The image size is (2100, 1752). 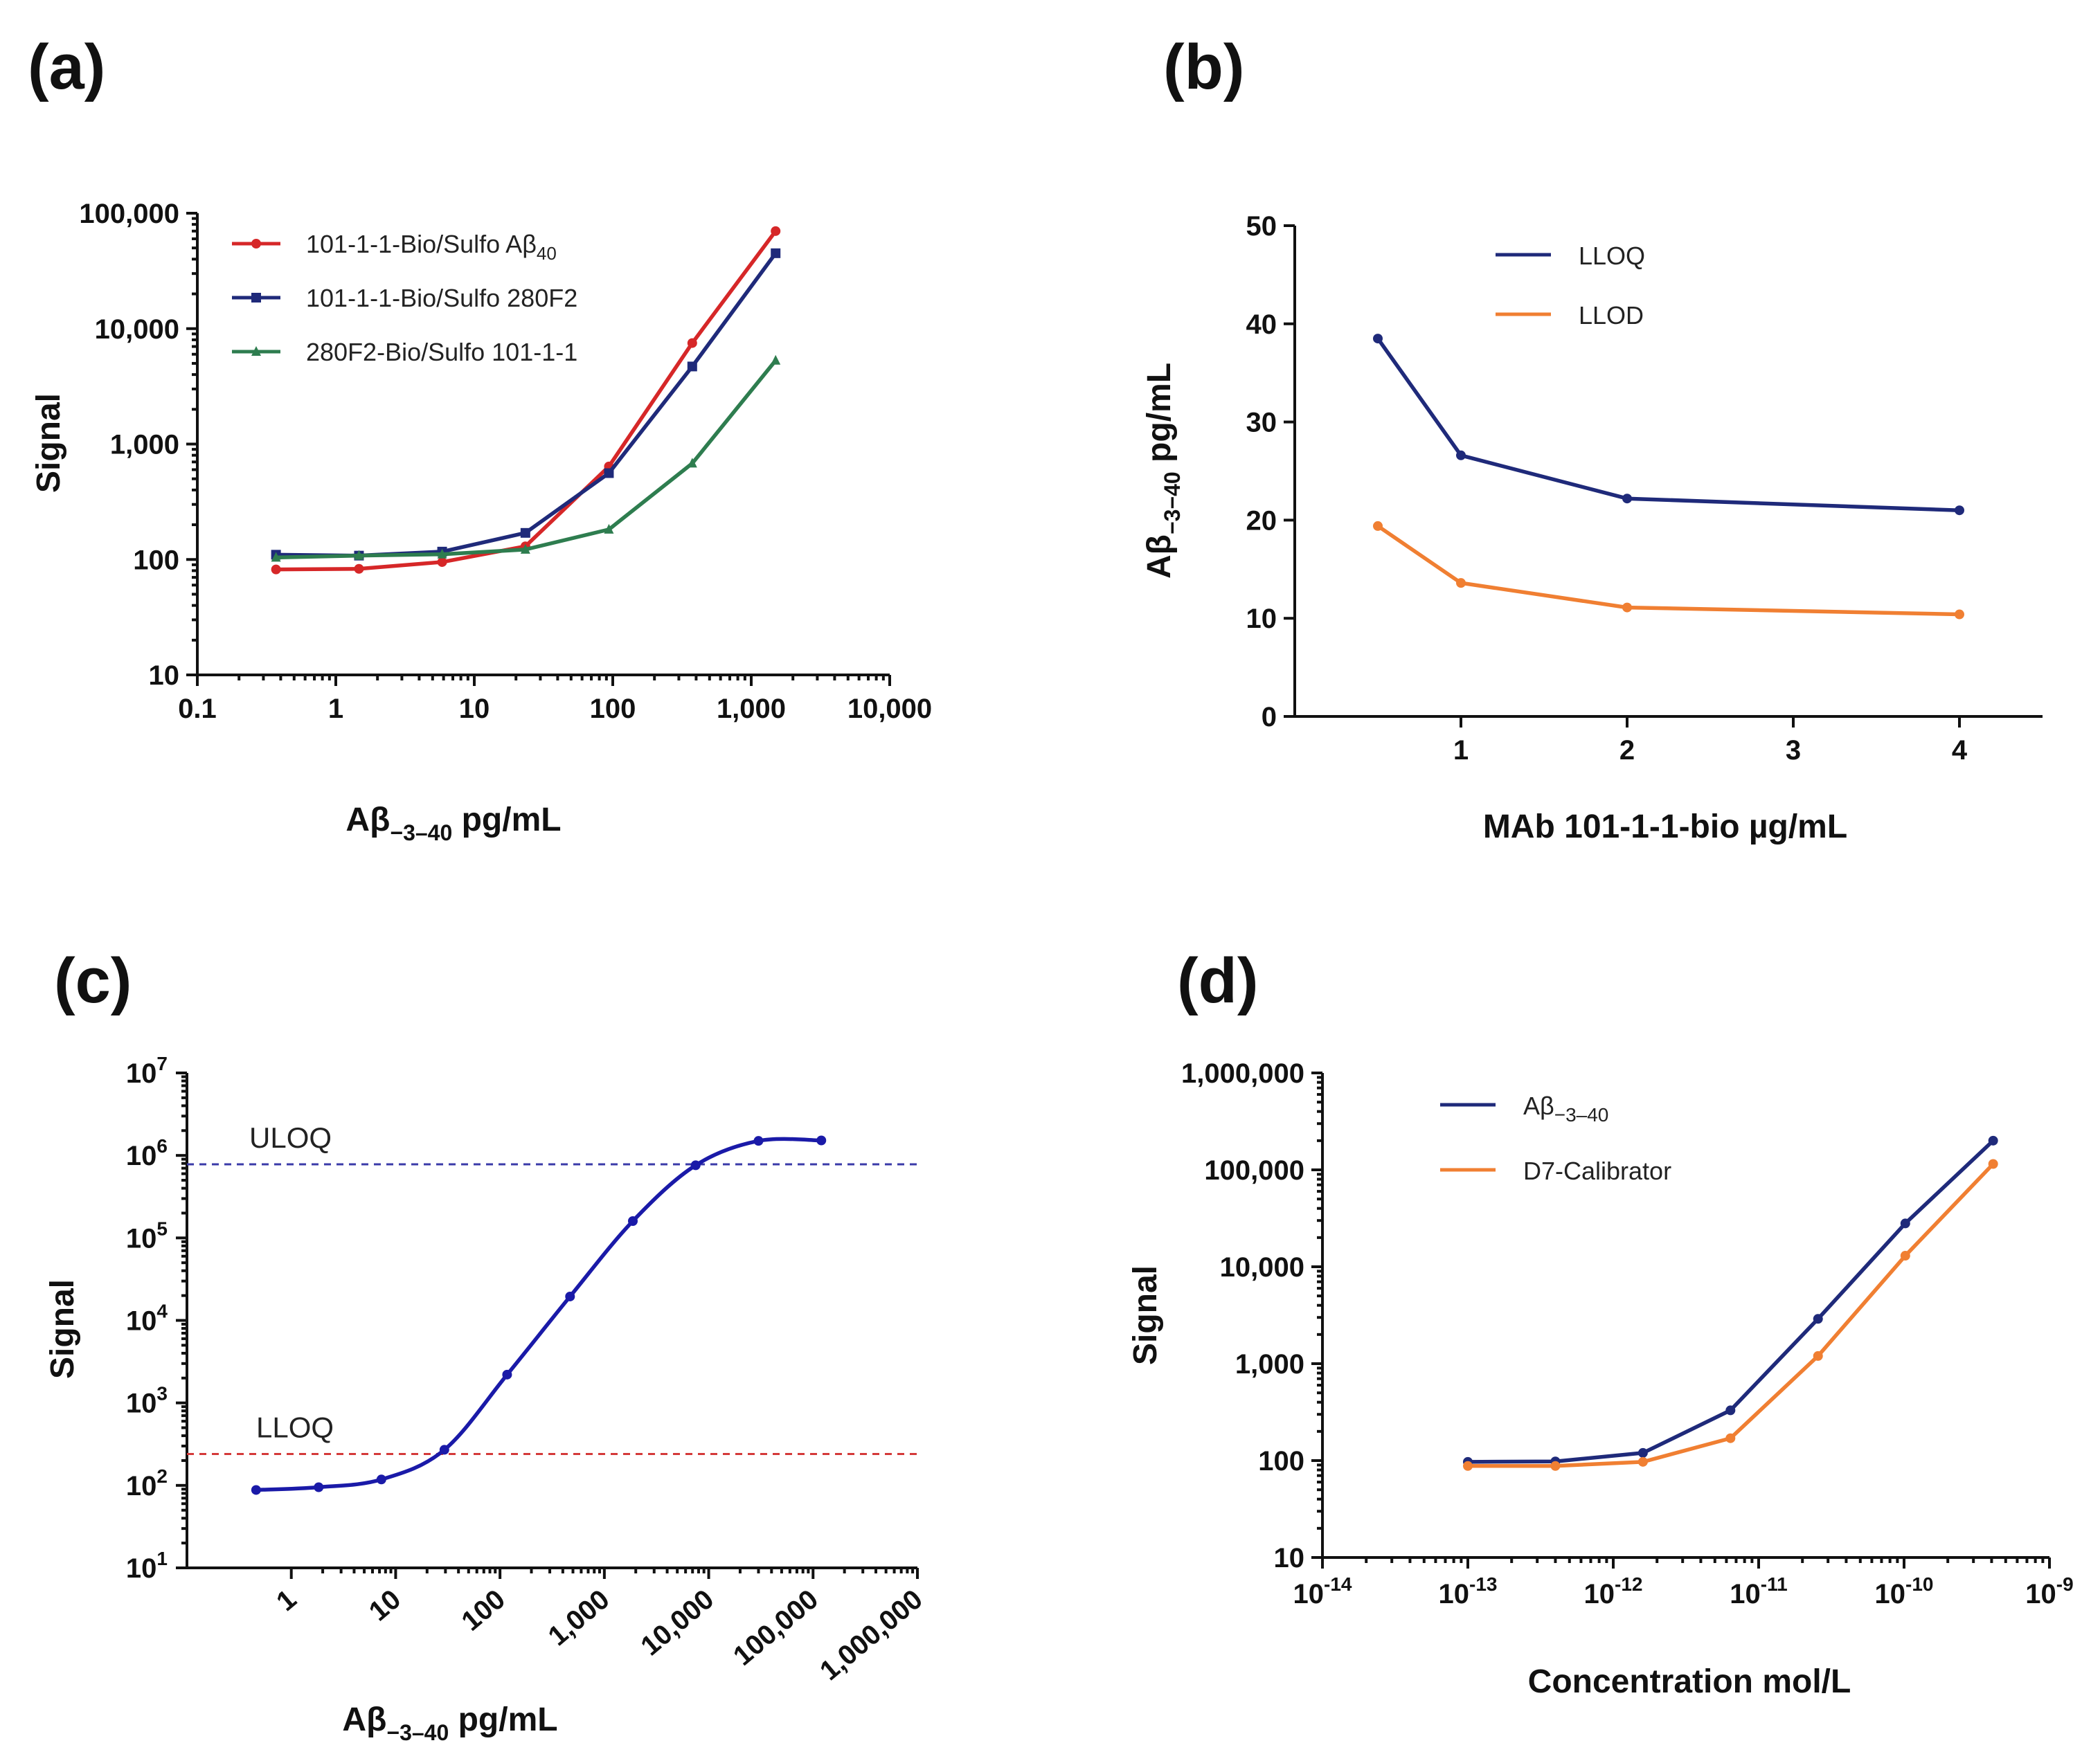 What do you see at coordinates (147, 1566) in the screenshot?
I see `panel-c-ytick-label: 10¹` at bounding box center [147, 1566].